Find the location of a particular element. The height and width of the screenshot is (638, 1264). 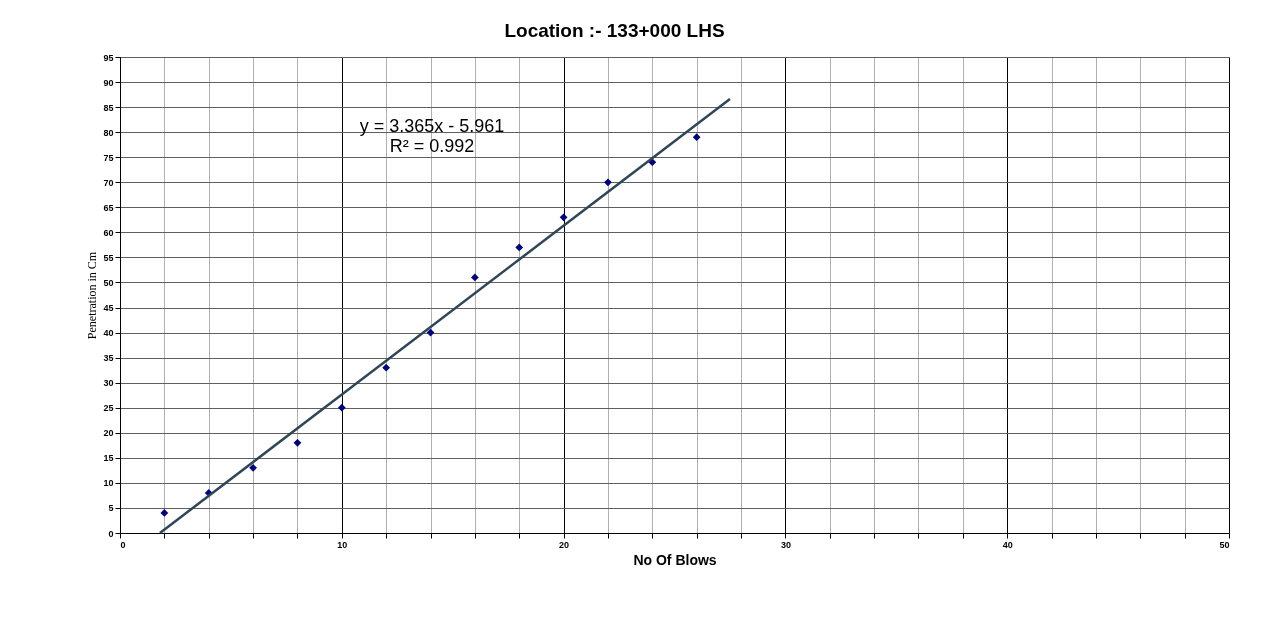

x-tick-label: 10 is located at coordinates (342, 544).